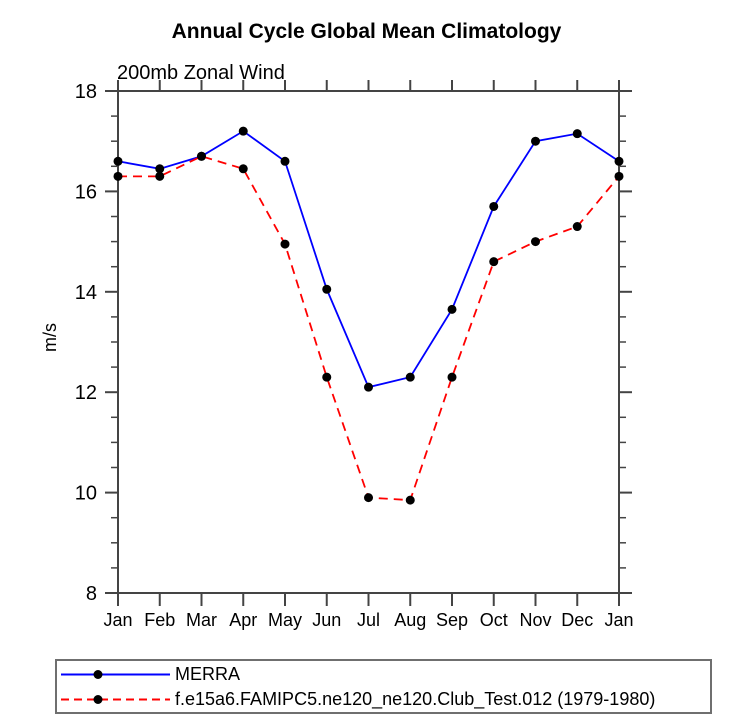  I want to click on svg-text: Apr, so click(243, 620).